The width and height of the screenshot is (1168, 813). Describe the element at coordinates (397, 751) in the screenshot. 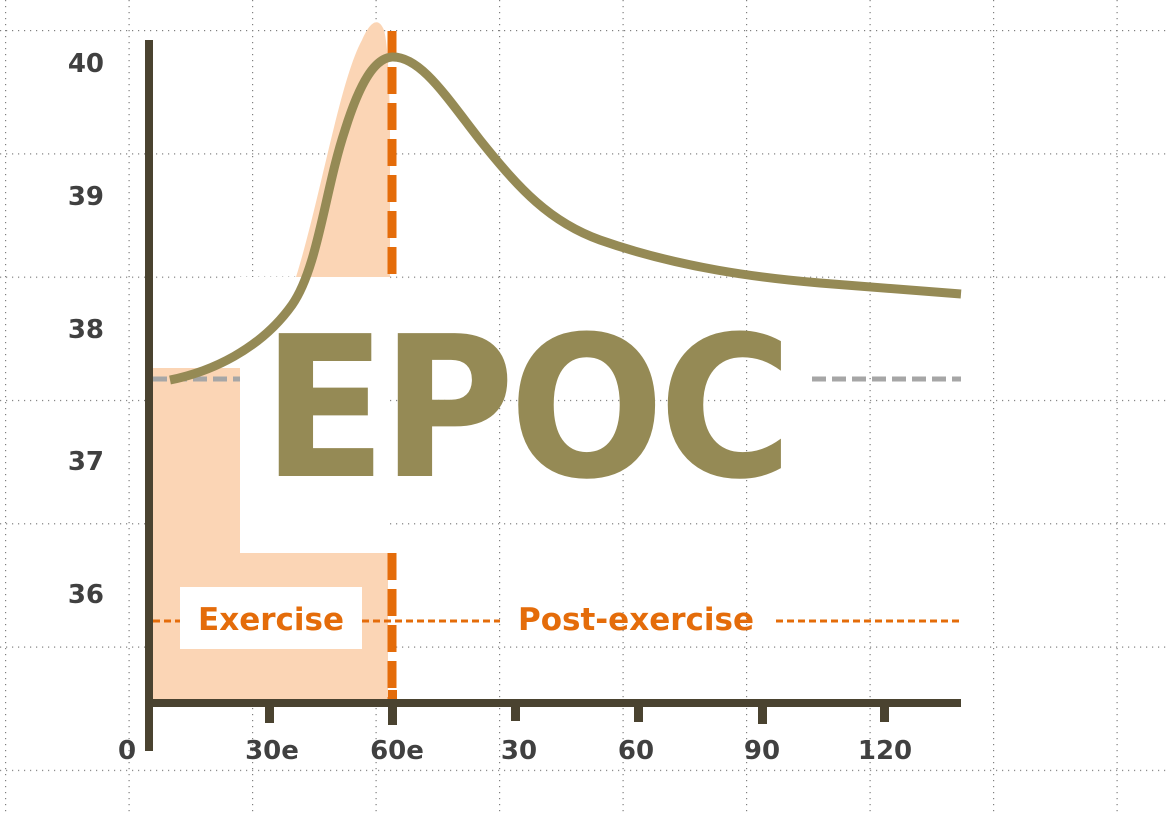

I see `x-label-60e: 60e` at that location.